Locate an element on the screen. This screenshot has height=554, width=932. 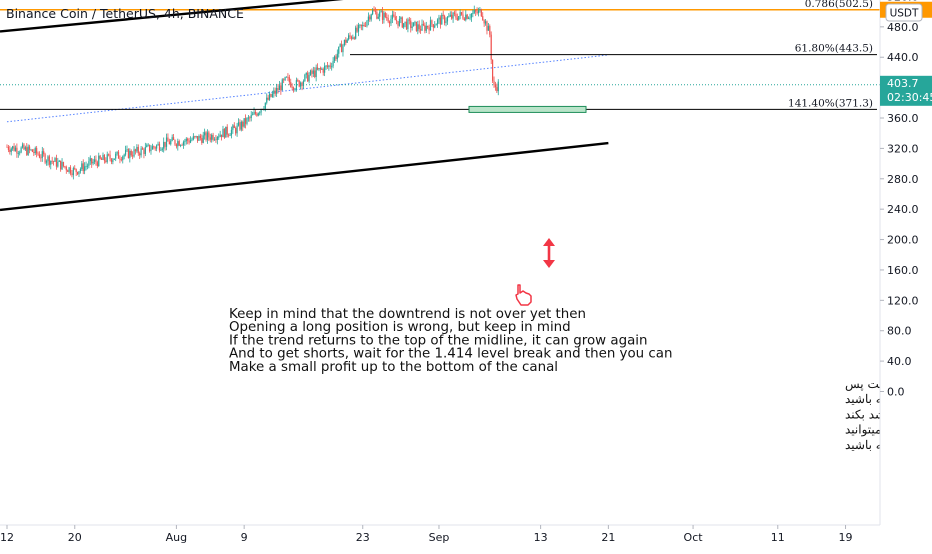
y-tick-label: 160.0 is located at coordinates (903, 270).